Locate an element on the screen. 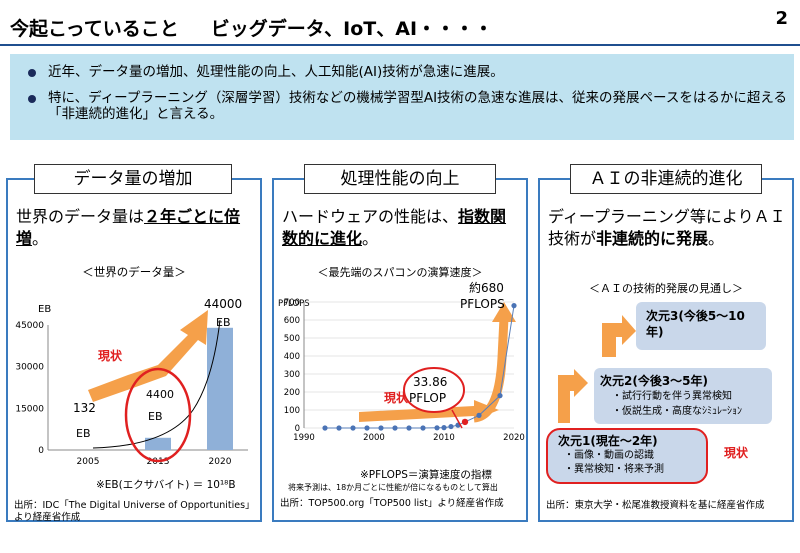 This screenshot has width=800, height=553. x-tick-label: 2010 is located at coordinates (444, 438).